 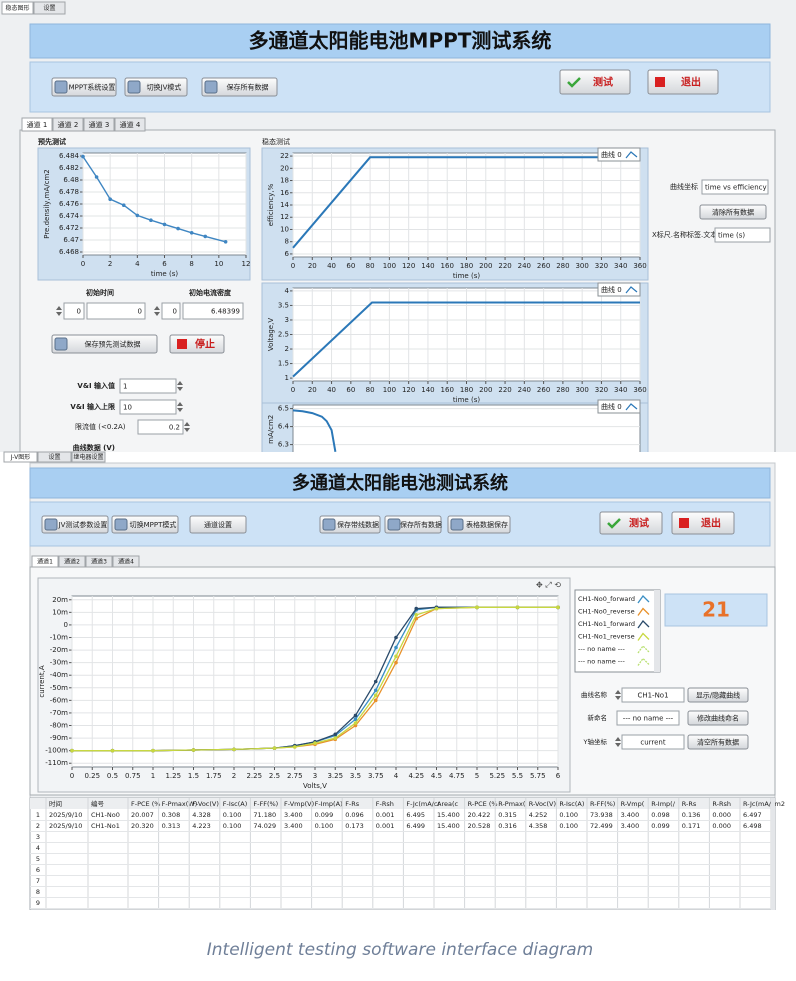 What do you see at coordinates (284, 193) in the screenshot?
I see `y-tick-label: 16` at bounding box center [284, 193].